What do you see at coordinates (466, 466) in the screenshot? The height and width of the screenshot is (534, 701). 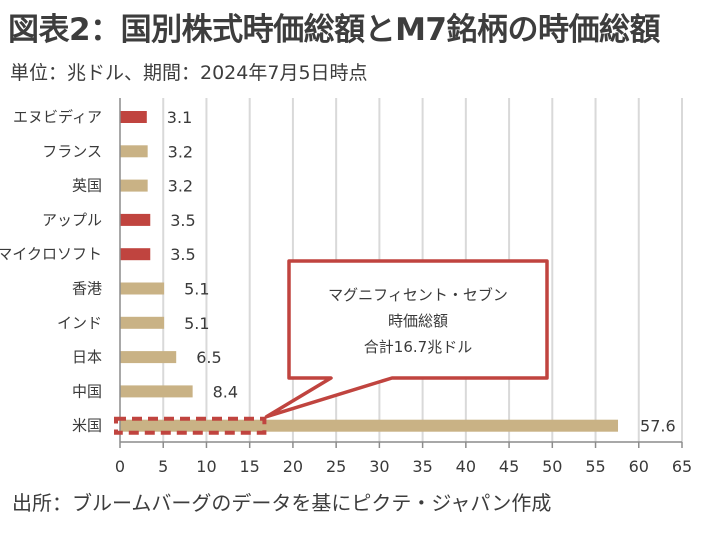 I see `x-tick-label: 40` at bounding box center [466, 466].